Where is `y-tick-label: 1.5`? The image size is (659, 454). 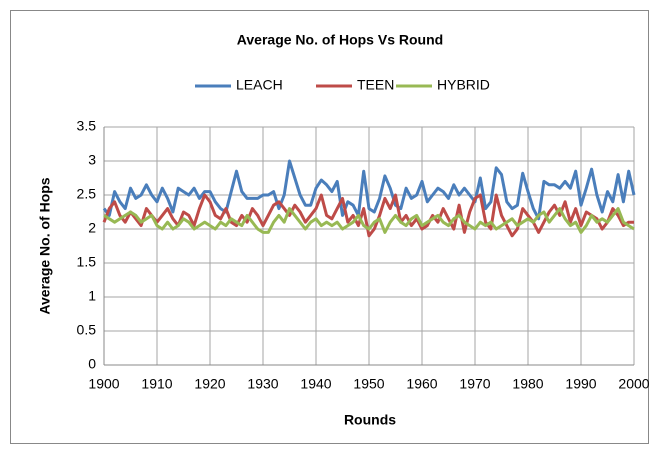 y-tick-label: 1.5 is located at coordinates (87, 262).